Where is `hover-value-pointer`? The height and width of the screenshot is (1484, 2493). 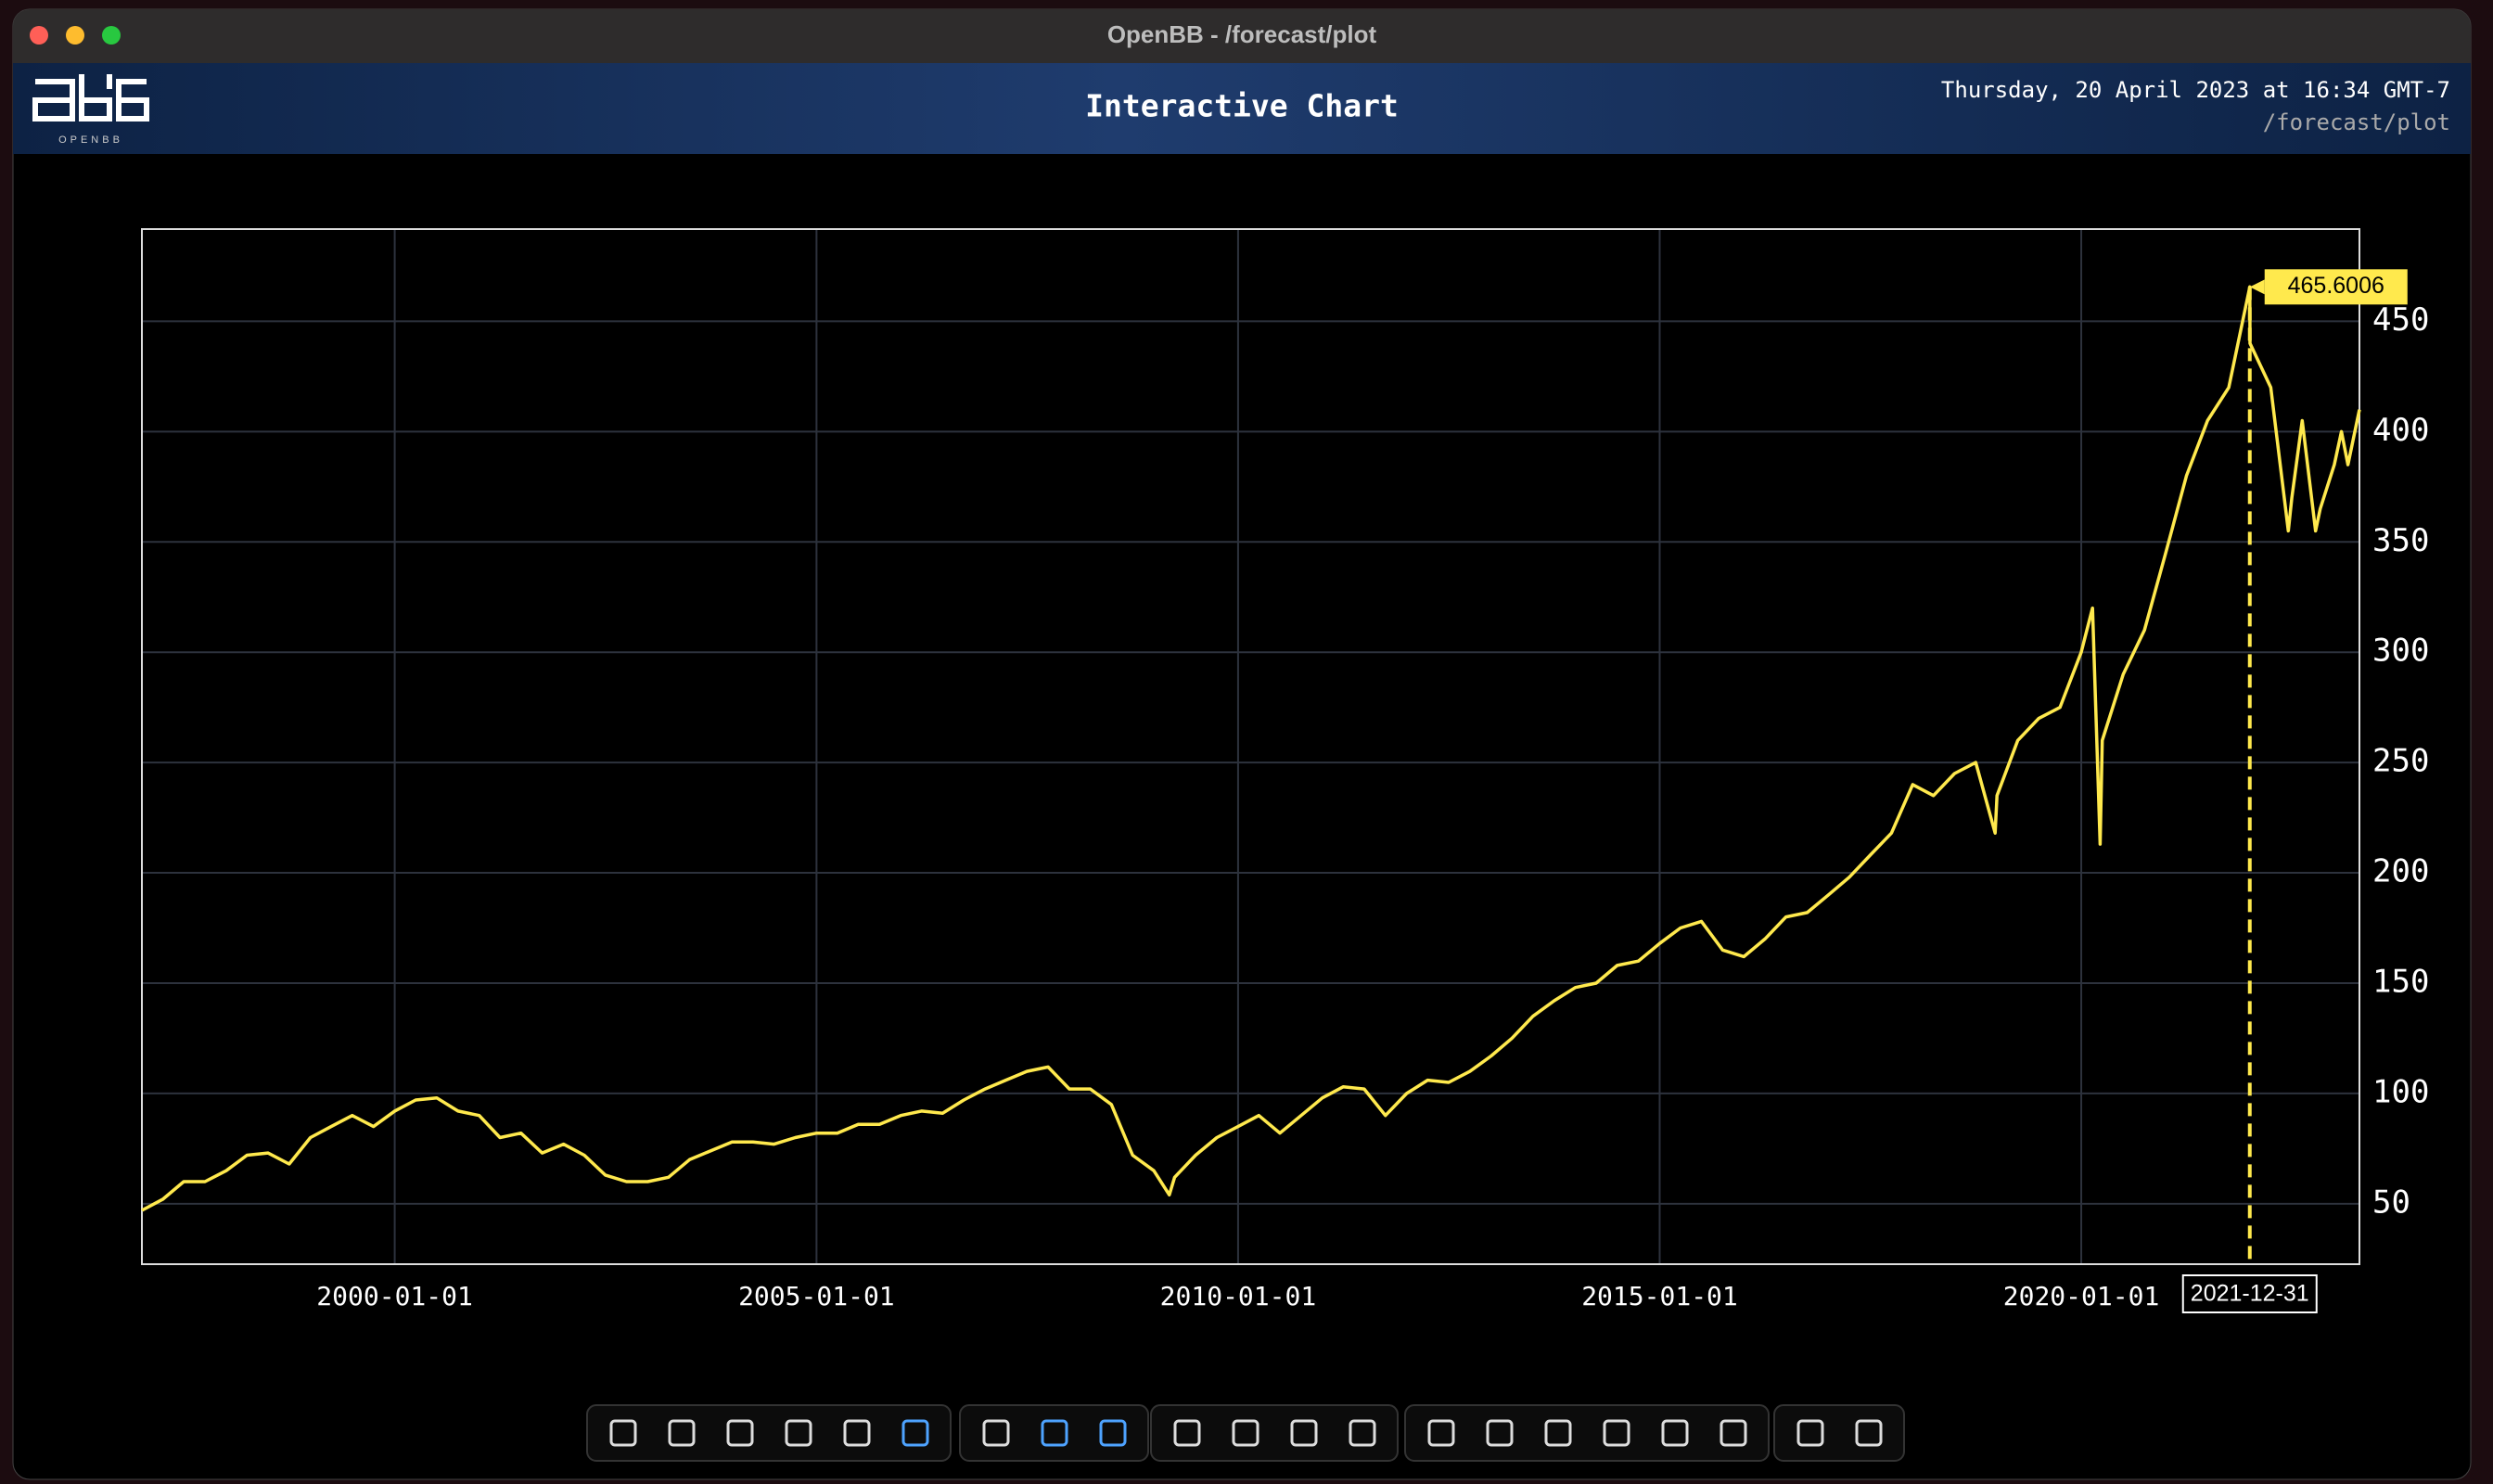 hover-value-pointer is located at coordinates (2257, 287).